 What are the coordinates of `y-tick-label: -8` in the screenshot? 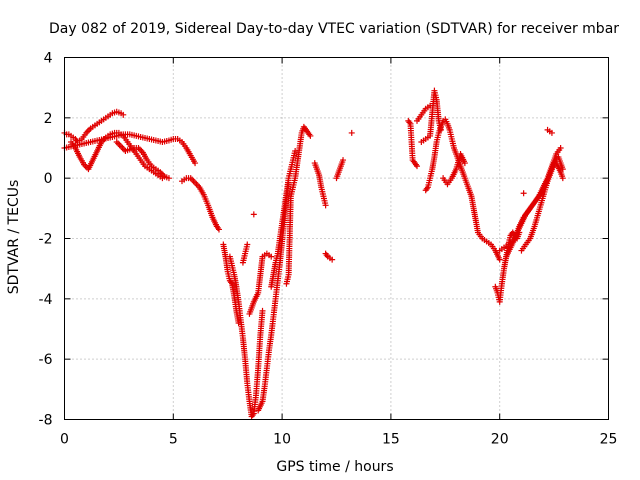 It's located at (46, 421).